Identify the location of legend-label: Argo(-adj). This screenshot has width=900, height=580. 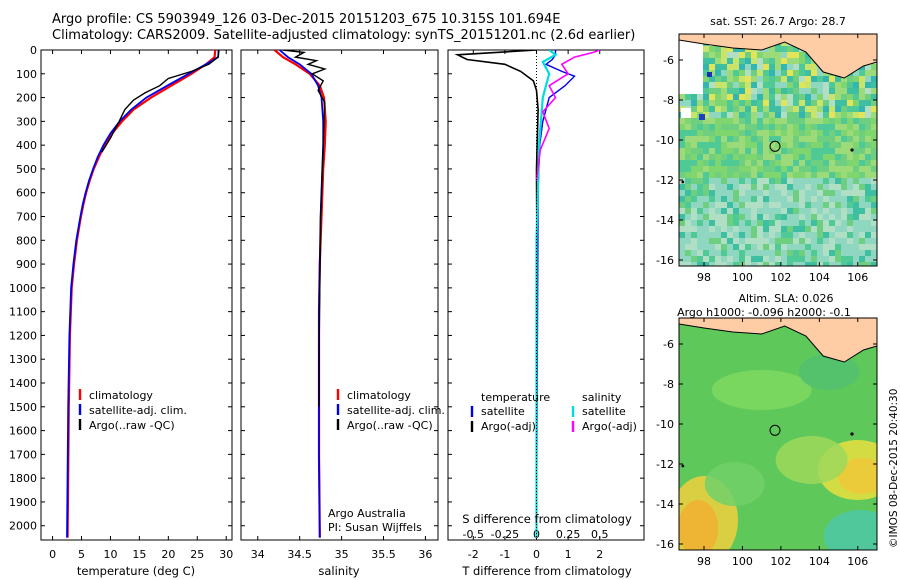
(609, 426).